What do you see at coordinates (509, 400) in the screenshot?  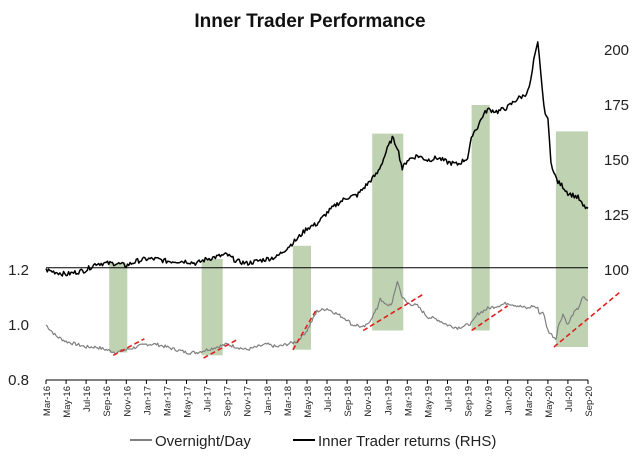 I see `x-axis-tick-label: Jan-20` at bounding box center [509, 400].